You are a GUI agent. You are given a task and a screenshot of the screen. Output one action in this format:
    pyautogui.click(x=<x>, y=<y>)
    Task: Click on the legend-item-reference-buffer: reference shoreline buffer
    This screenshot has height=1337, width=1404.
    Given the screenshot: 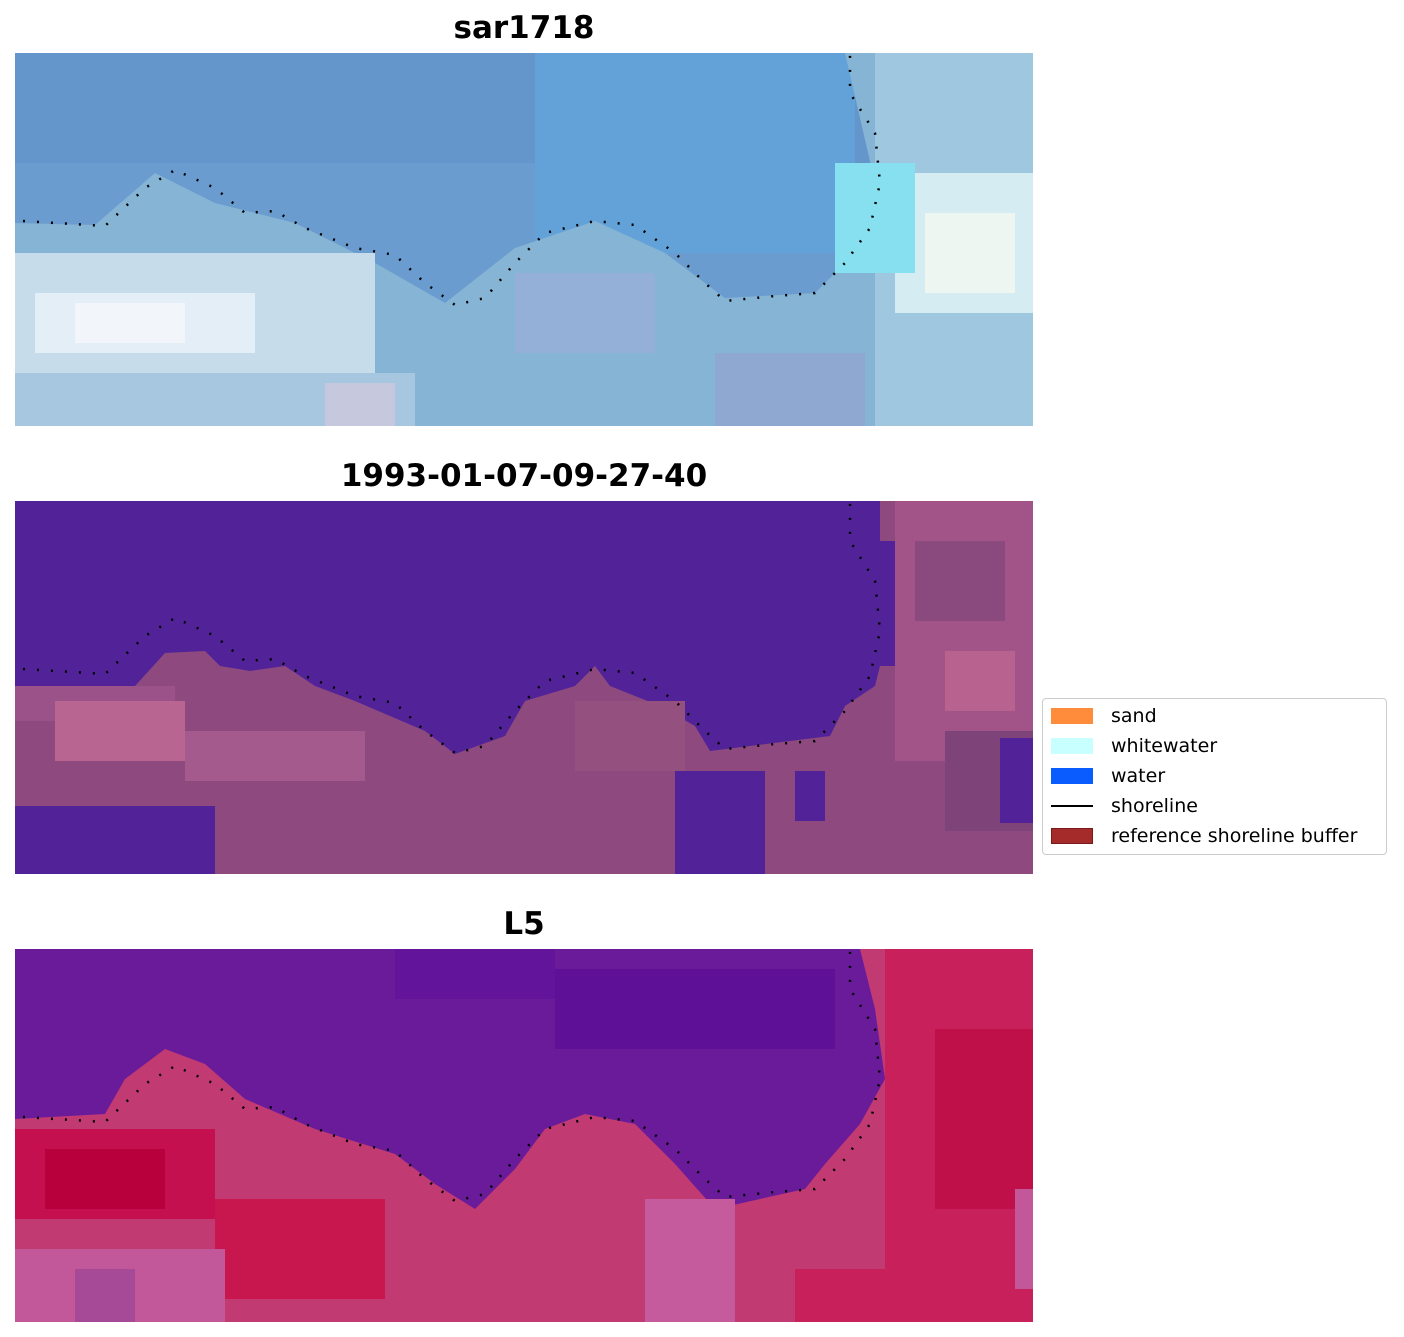 What is the action you would take?
    pyautogui.click(x=1218, y=836)
    